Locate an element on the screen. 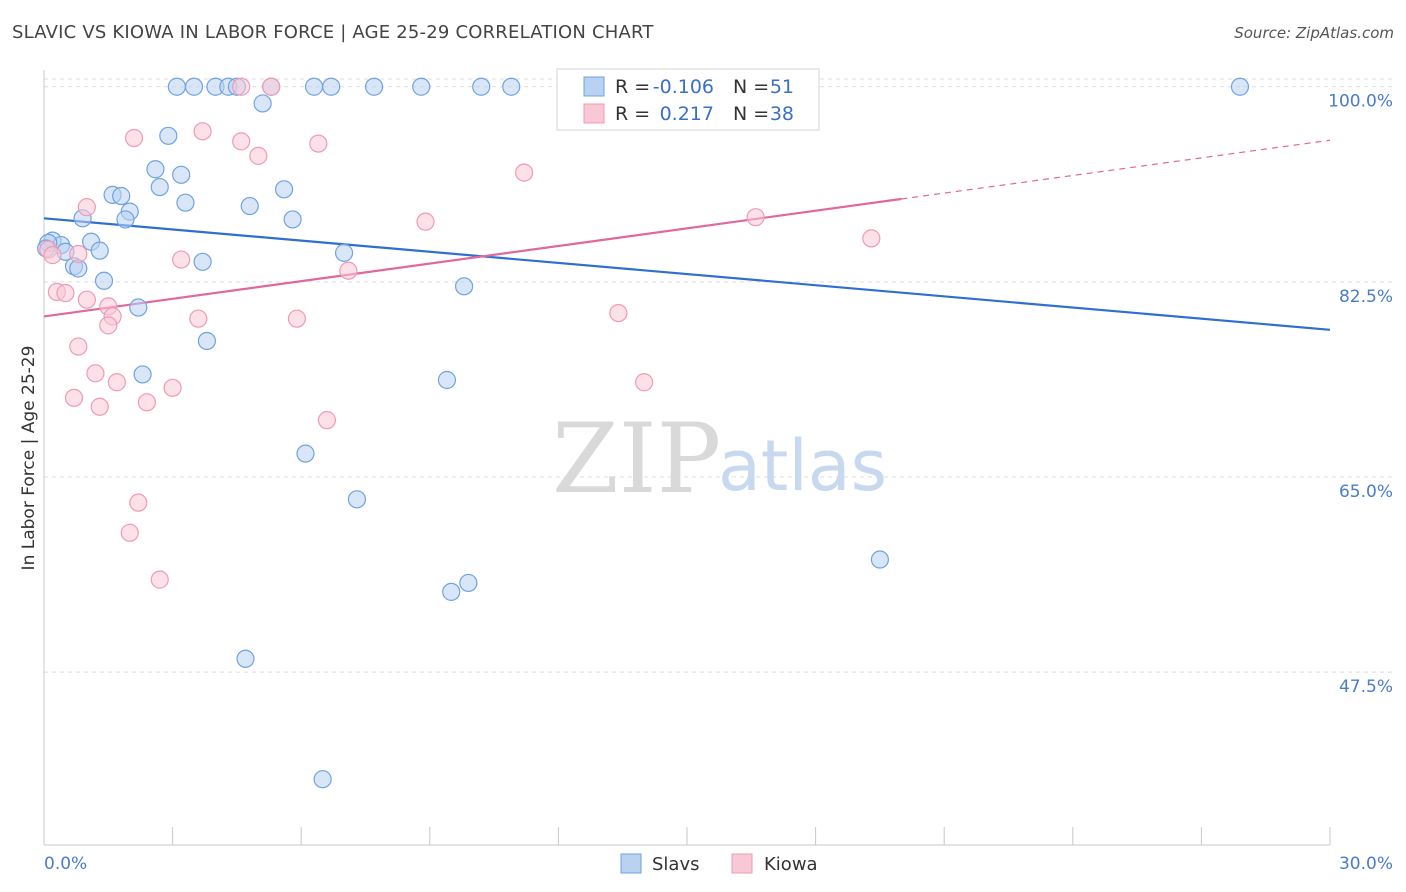  bottom-legend-label-slavs: Slavs is located at coordinates (676, 864).